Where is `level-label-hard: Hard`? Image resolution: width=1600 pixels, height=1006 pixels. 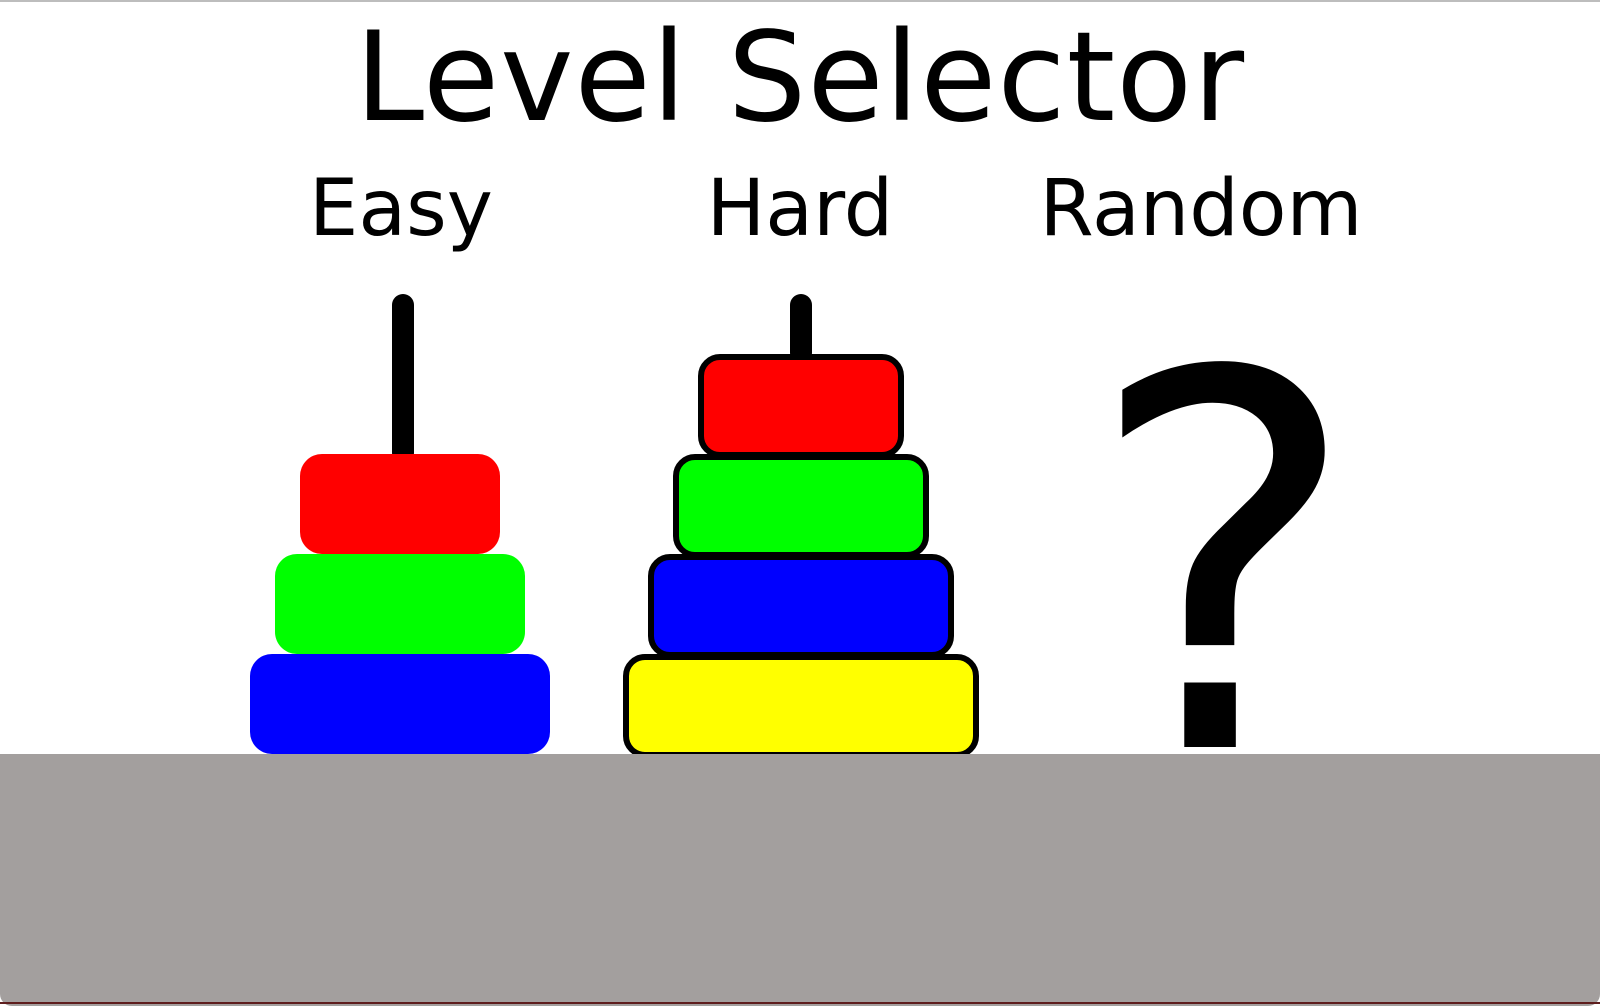 level-label-hard: Hard is located at coordinates (800, 209).